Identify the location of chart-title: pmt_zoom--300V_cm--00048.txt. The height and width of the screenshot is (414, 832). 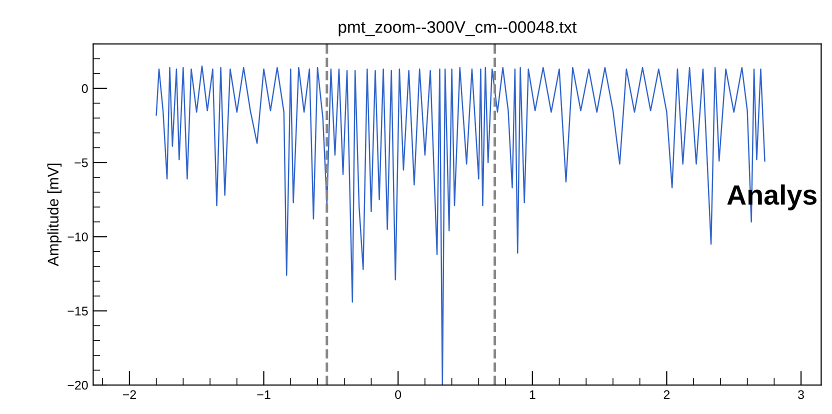
(457, 28).